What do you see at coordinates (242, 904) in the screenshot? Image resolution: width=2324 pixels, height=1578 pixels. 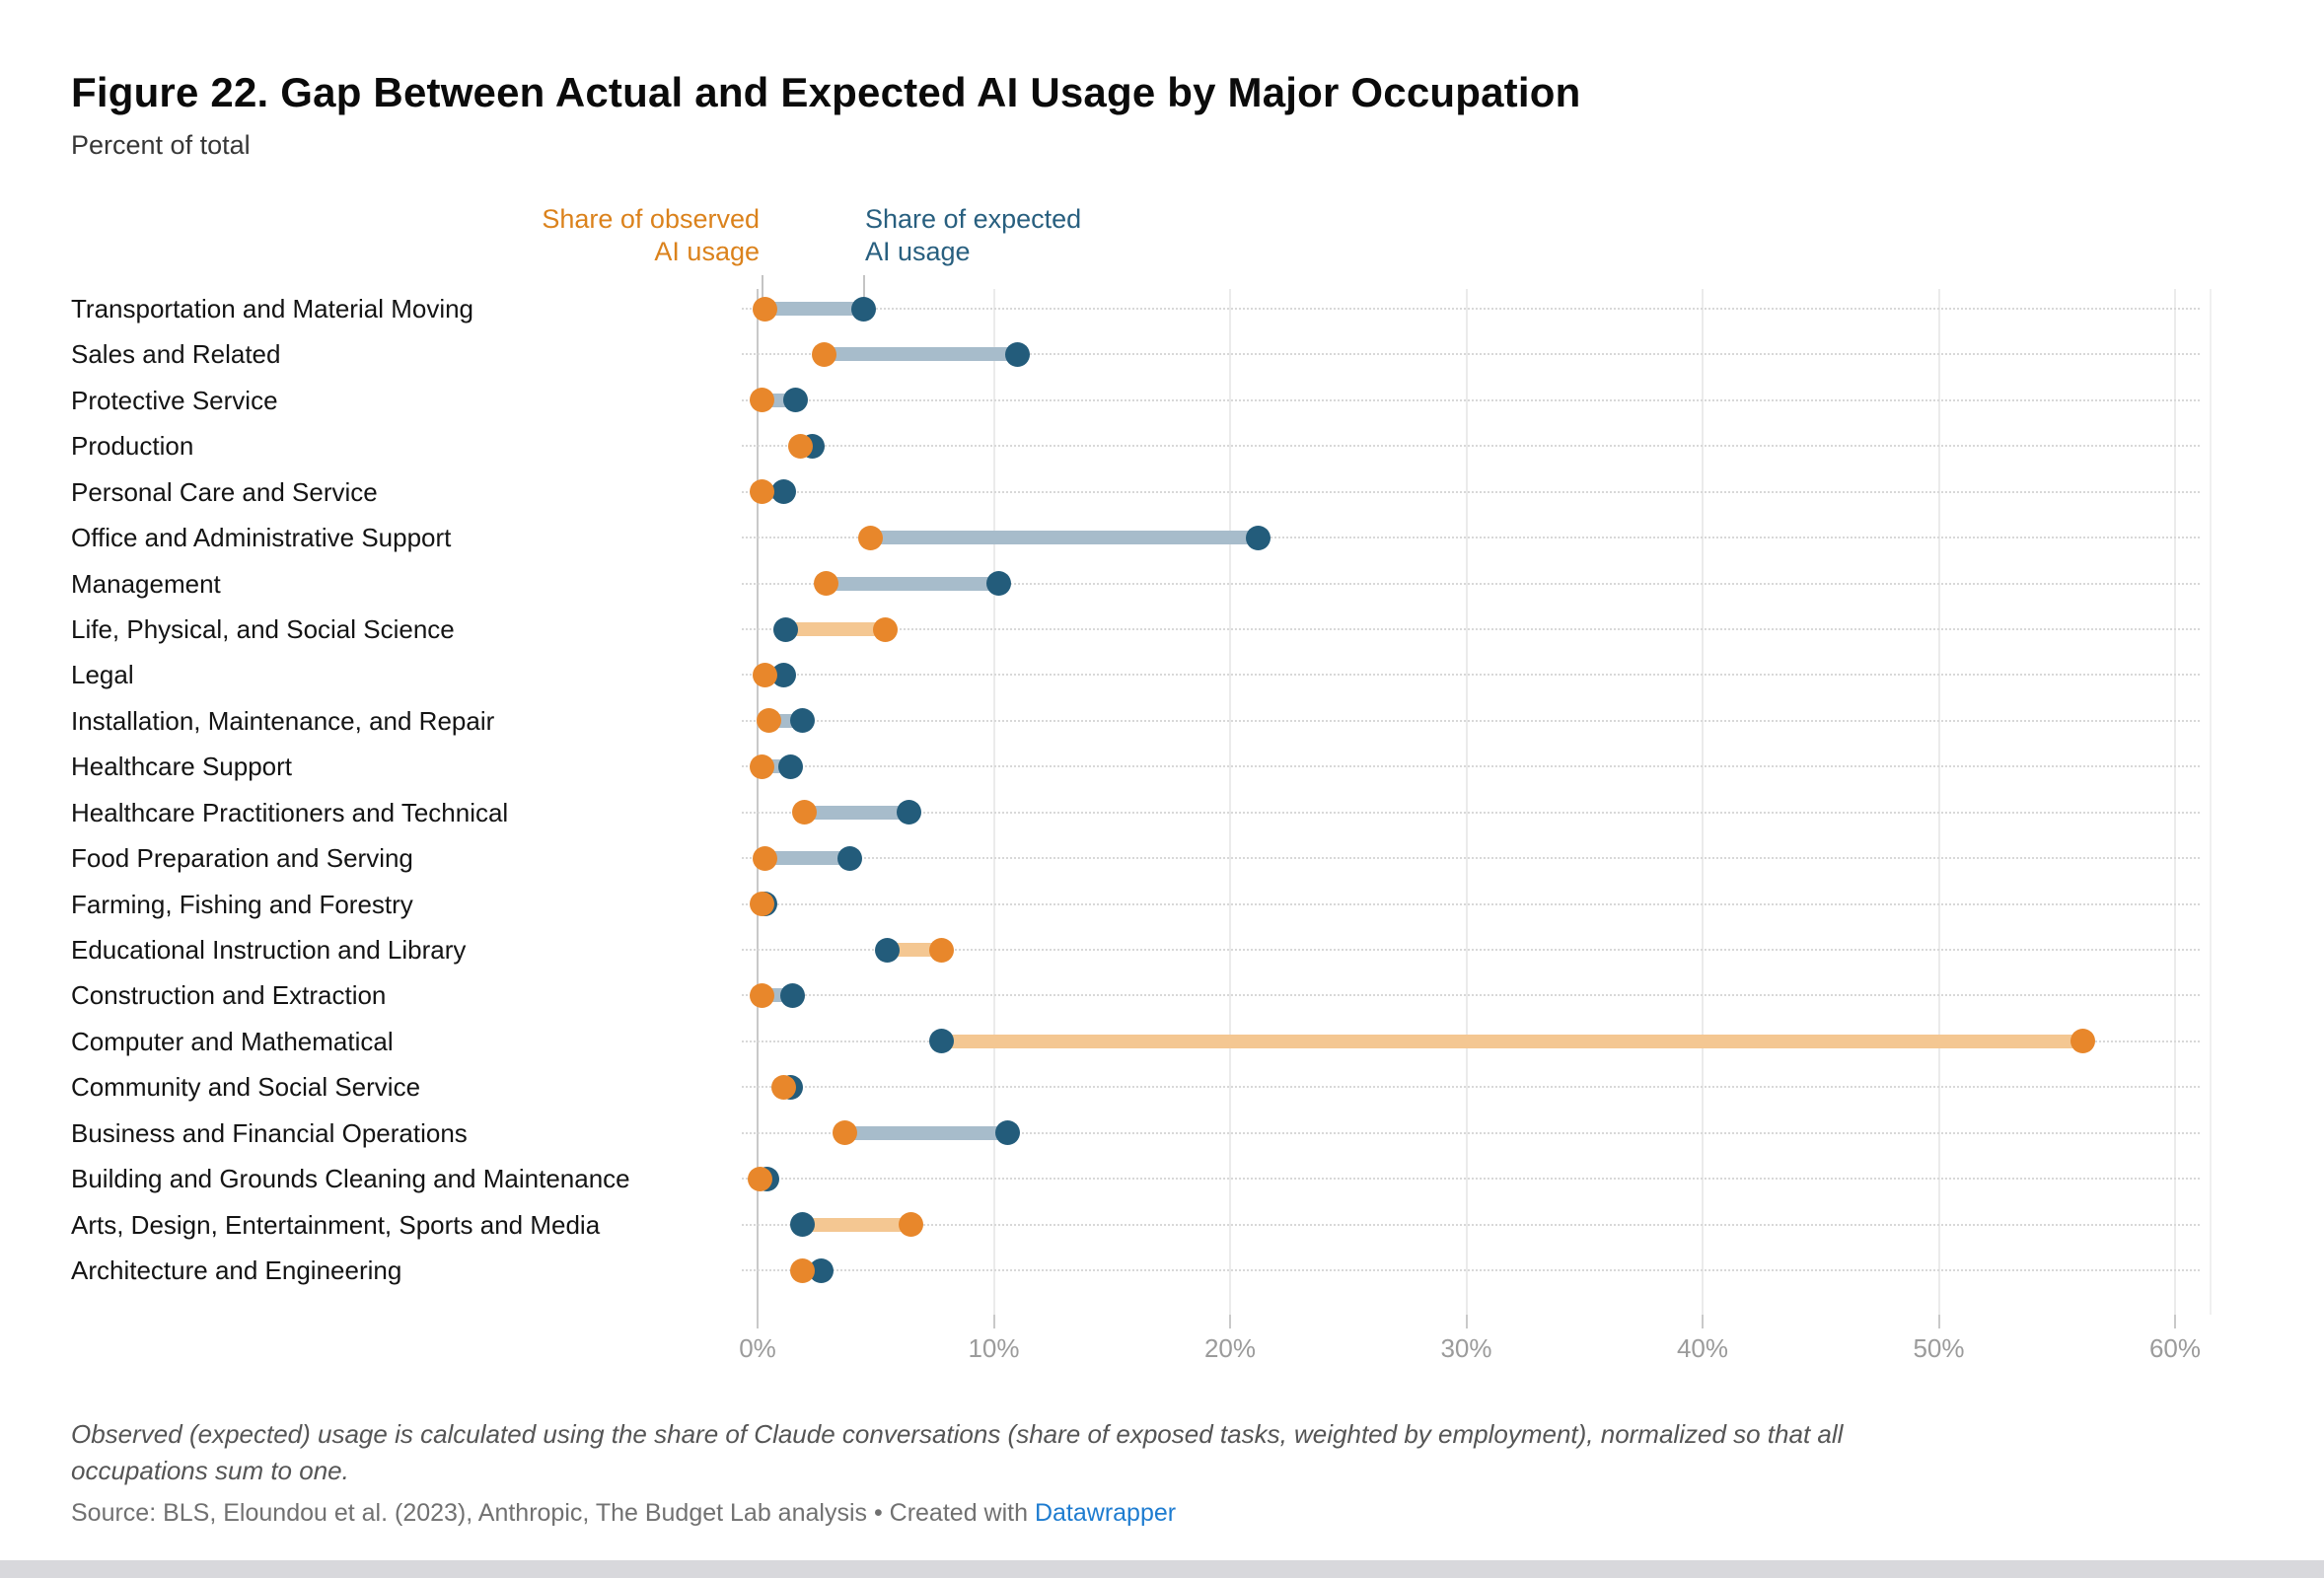 I see `row-label: Farming, Fishing and Forestry` at bounding box center [242, 904].